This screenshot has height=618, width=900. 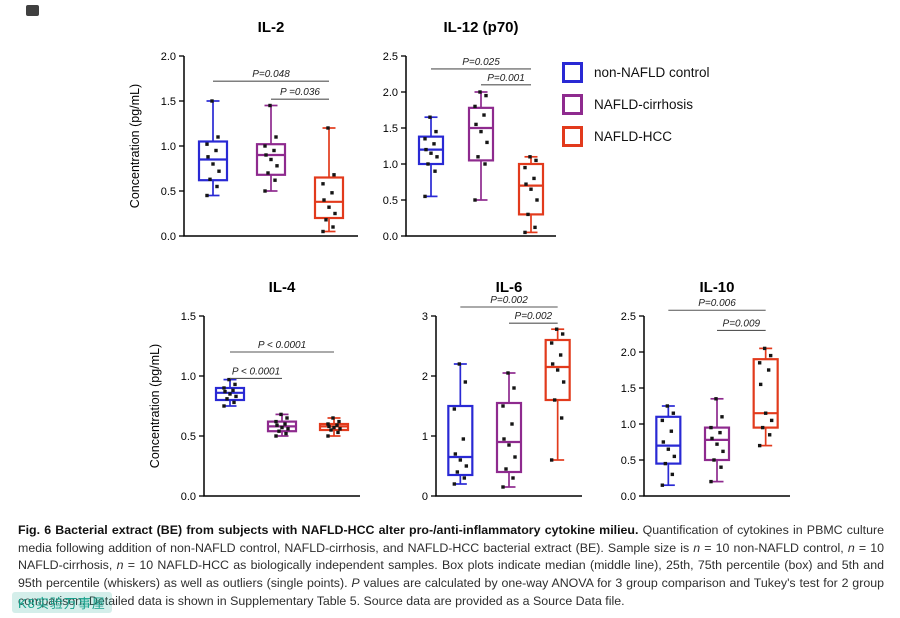 What do you see at coordinates (390, 165) in the screenshot?
I see `y-tick-label: 1.0` at bounding box center [390, 165].